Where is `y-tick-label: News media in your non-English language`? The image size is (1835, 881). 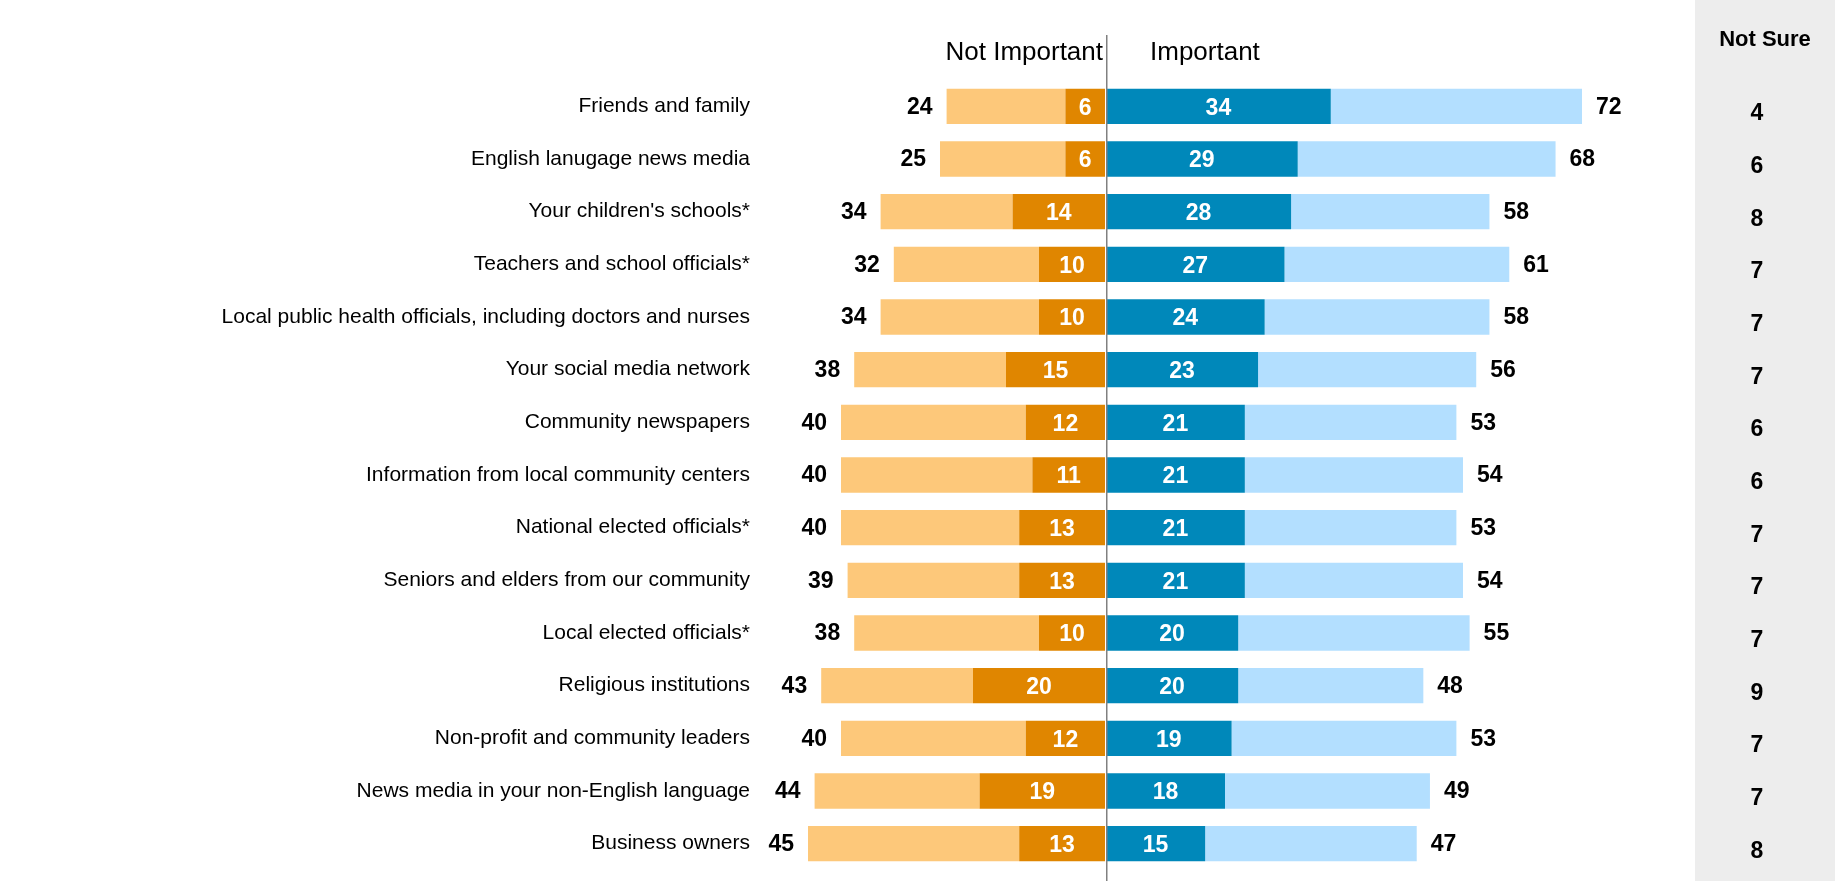 y-tick-label: News media in your non-English language is located at coordinates (553, 789).